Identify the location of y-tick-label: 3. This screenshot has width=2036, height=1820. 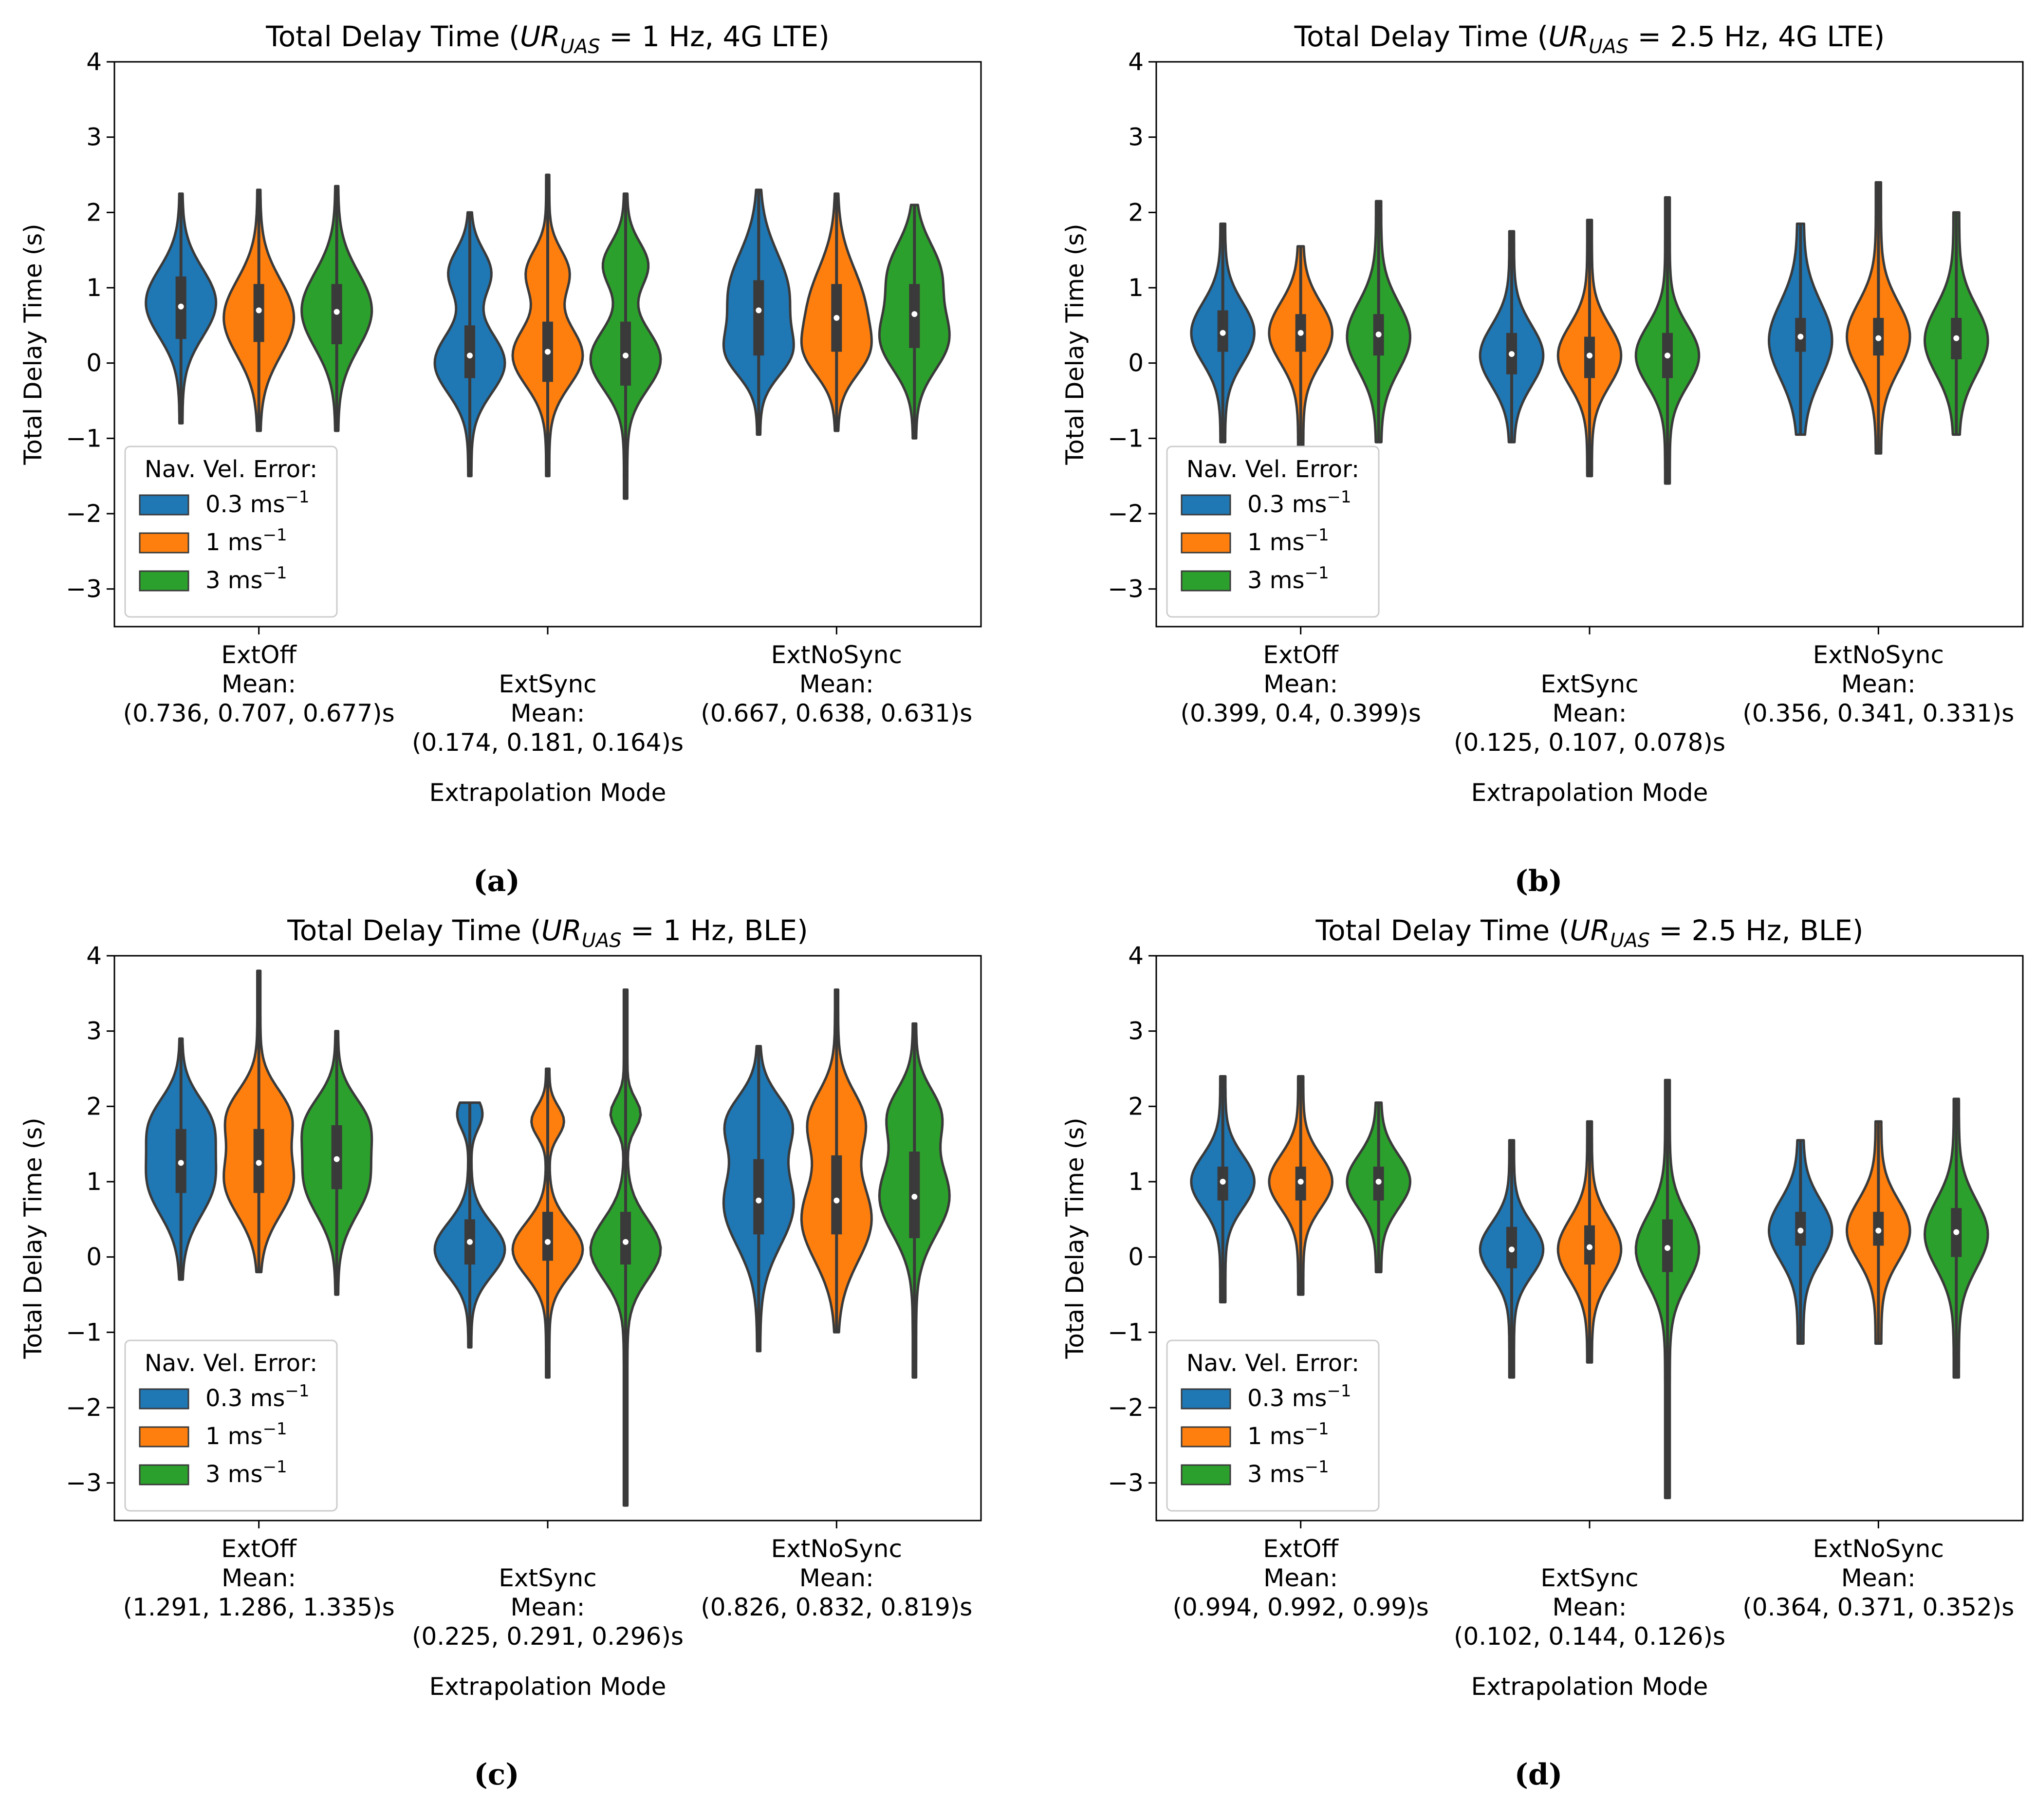
(1136, 1031).